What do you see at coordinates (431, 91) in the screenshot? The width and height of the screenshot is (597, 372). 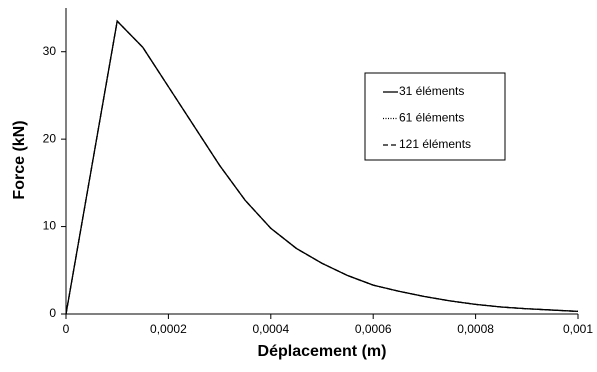 I see `legend-label: 31 éléments` at bounding box center [431, 91].